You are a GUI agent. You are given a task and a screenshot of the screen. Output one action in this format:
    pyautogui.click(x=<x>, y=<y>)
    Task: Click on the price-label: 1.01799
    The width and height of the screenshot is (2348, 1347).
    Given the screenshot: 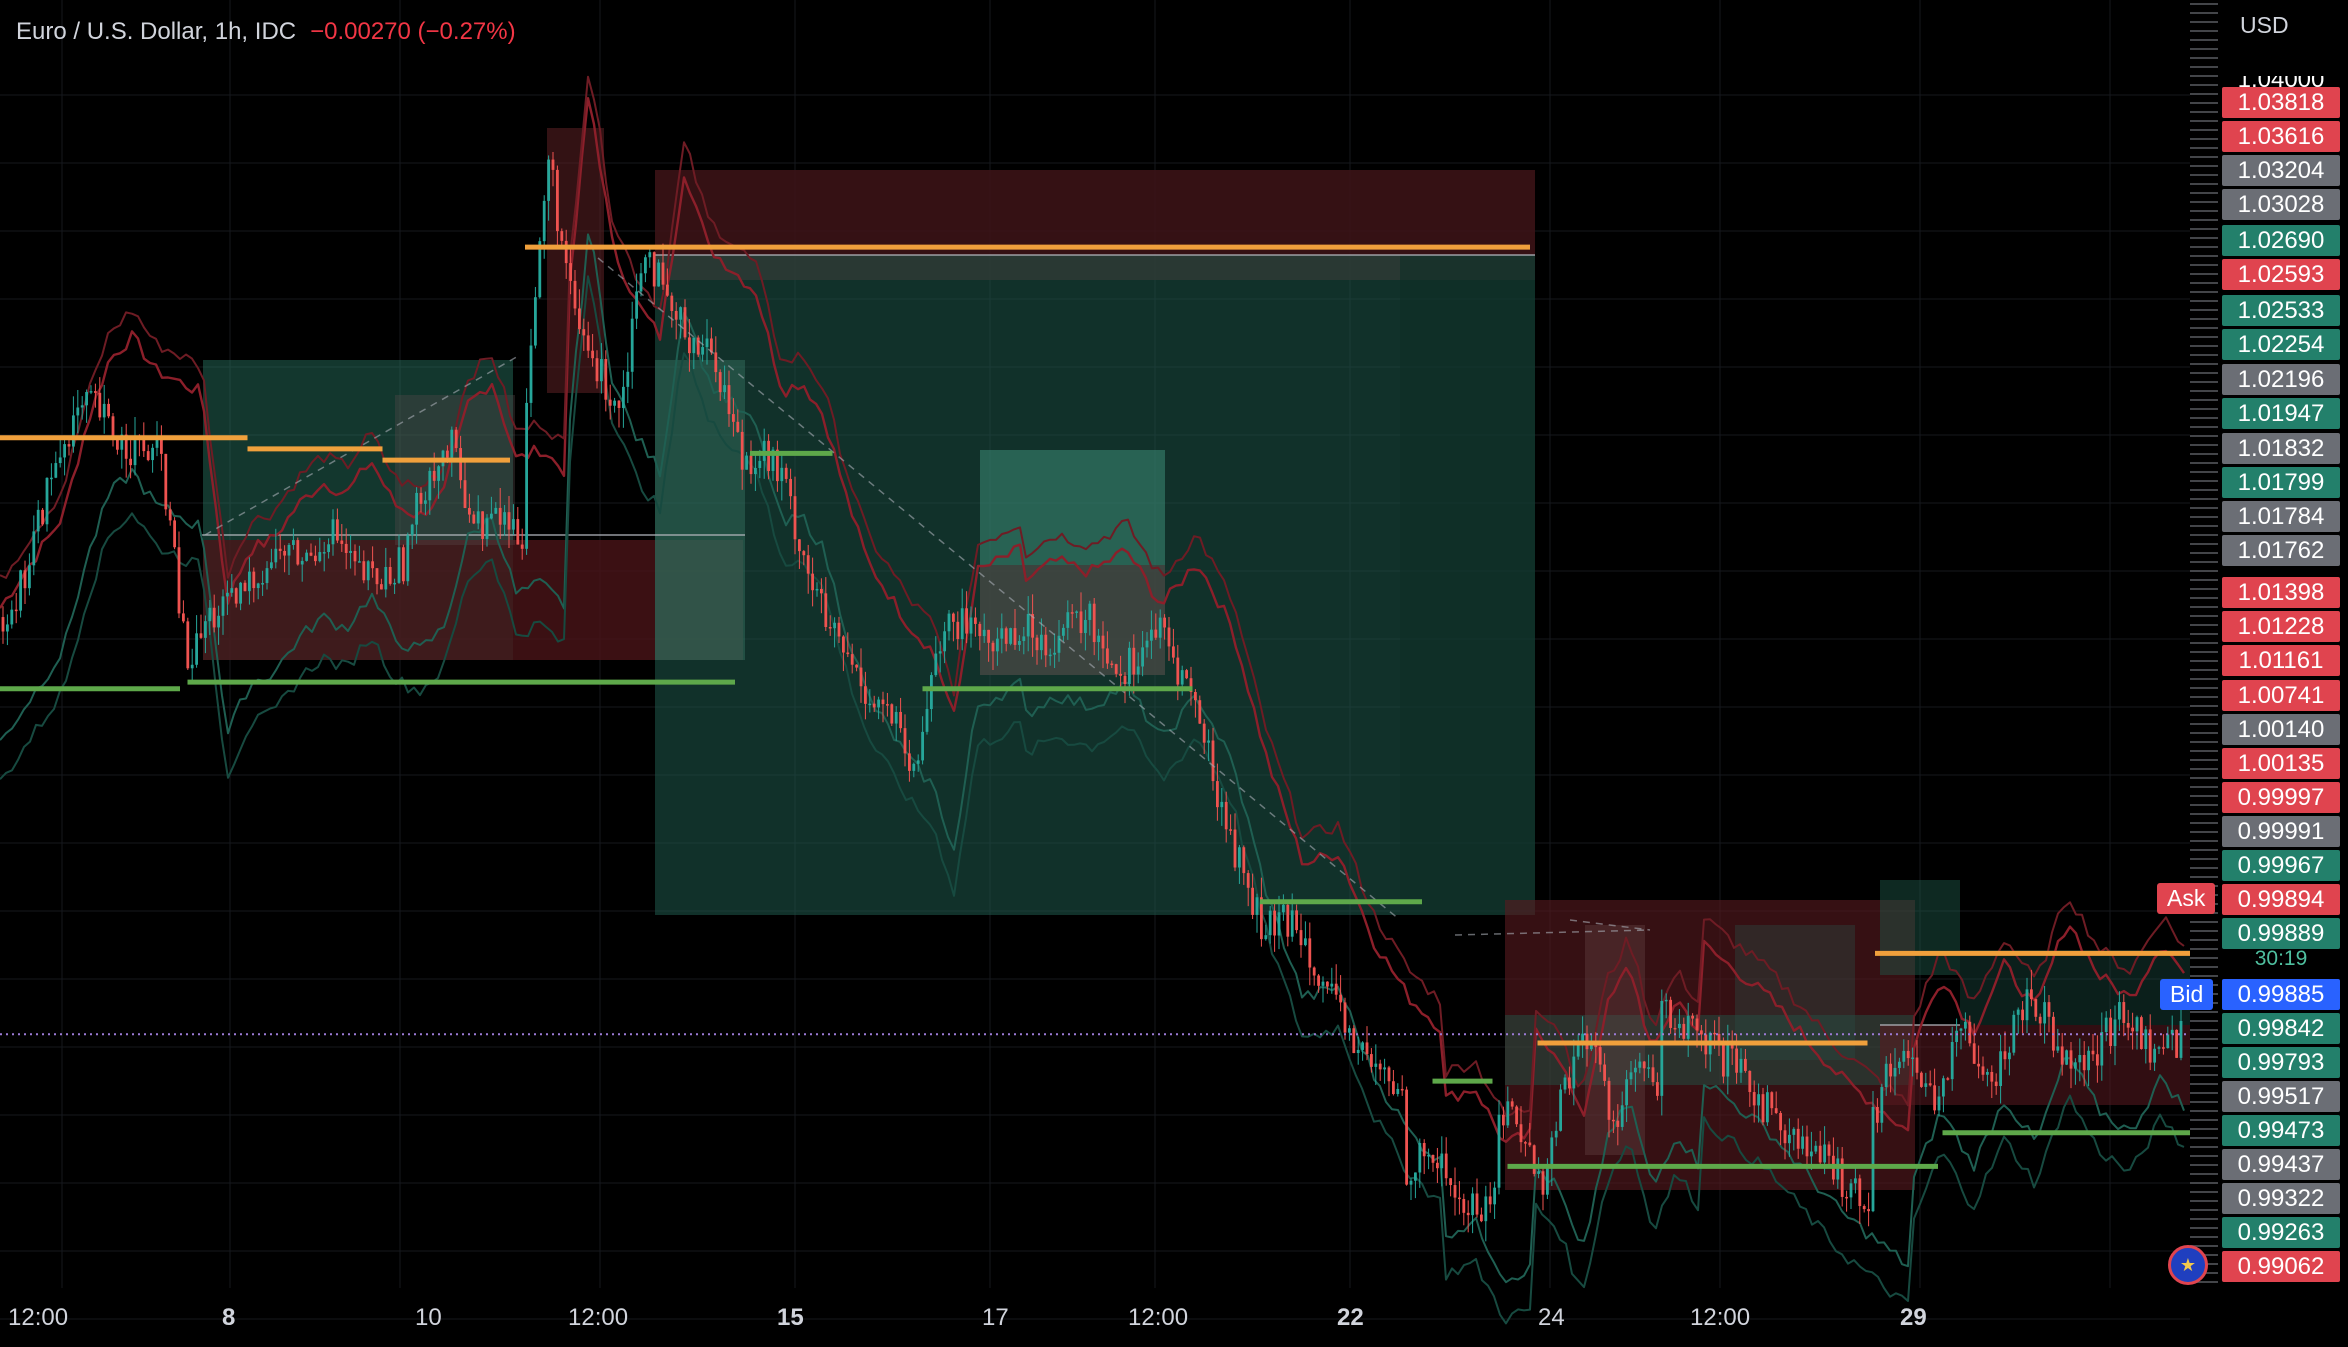 What is the action you would take?
    pyautogui.click(x=2281, y=482)
    